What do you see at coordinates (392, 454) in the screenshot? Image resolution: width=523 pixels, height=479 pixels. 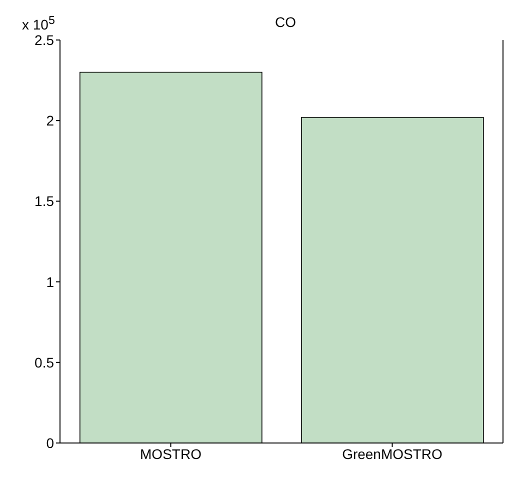 I see `x-tick-label: GreenMOSTRO` at bounding box center [392, 454].